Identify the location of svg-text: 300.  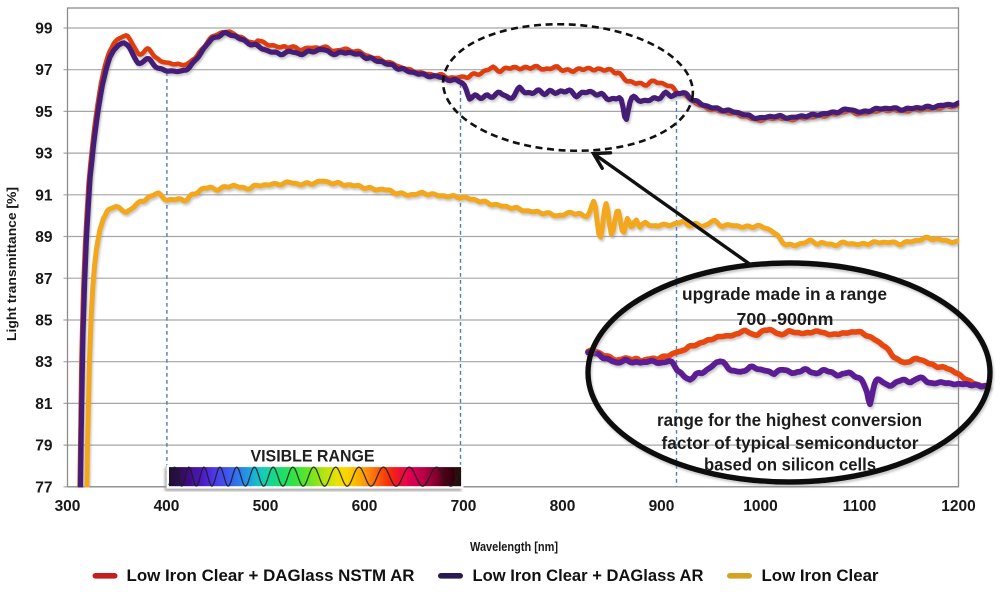
(68, 506).